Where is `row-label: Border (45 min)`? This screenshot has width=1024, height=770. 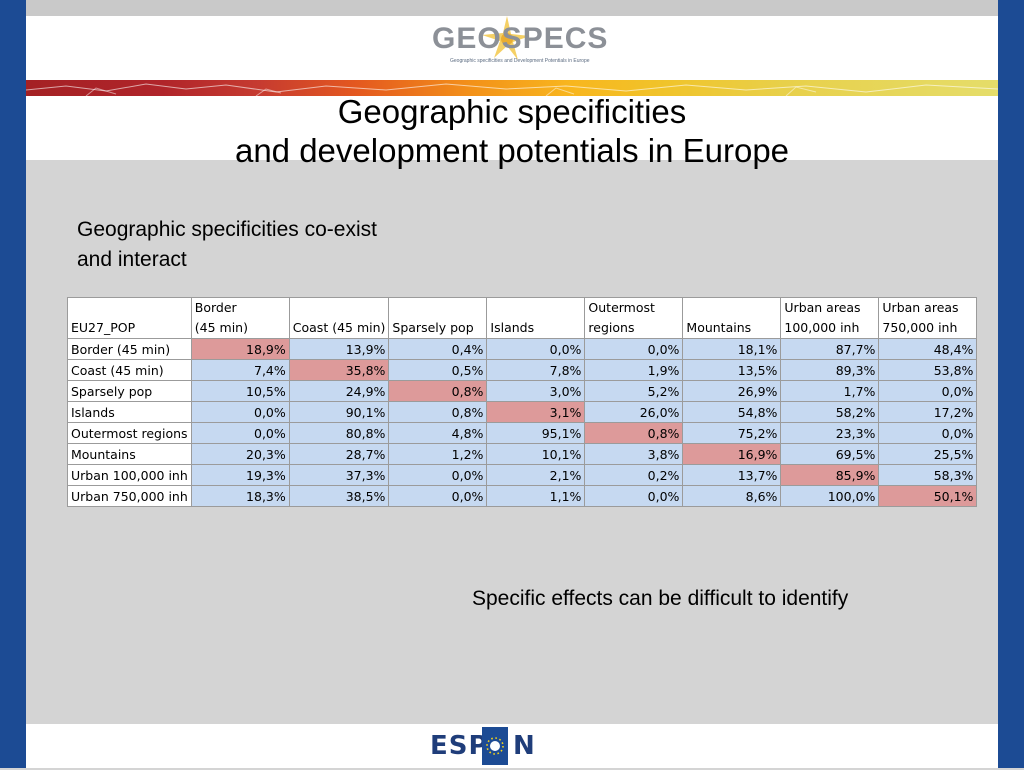
row-label: Border (45 min) is located at coordinates (129, 349).